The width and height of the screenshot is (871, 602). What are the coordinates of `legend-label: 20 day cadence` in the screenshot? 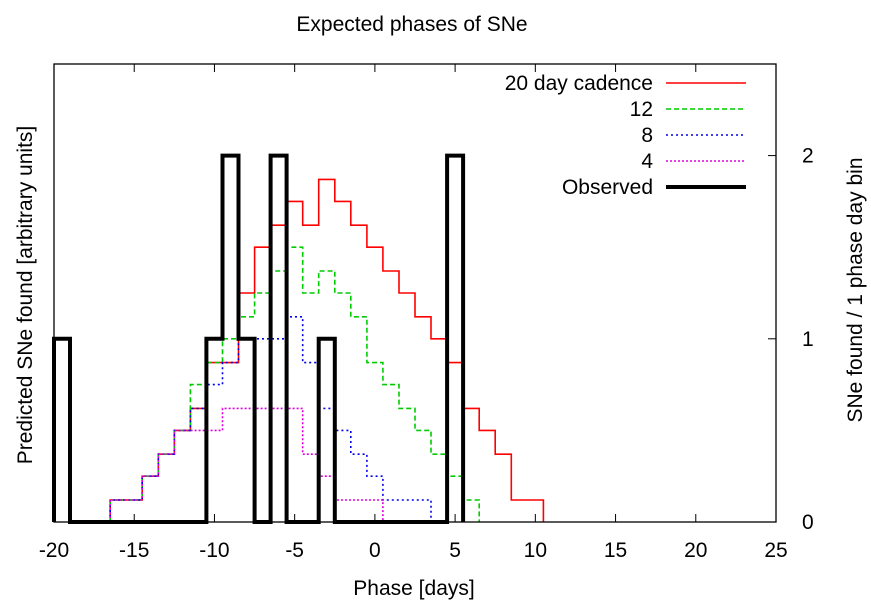 It's located at (579, 83).